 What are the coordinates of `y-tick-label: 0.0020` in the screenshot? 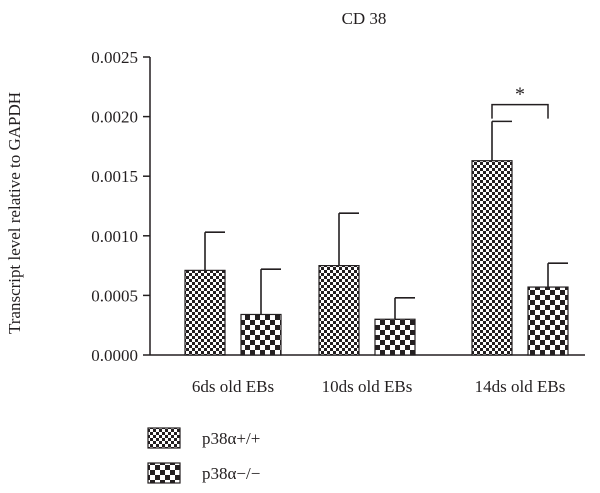 It's located at (114, 117).